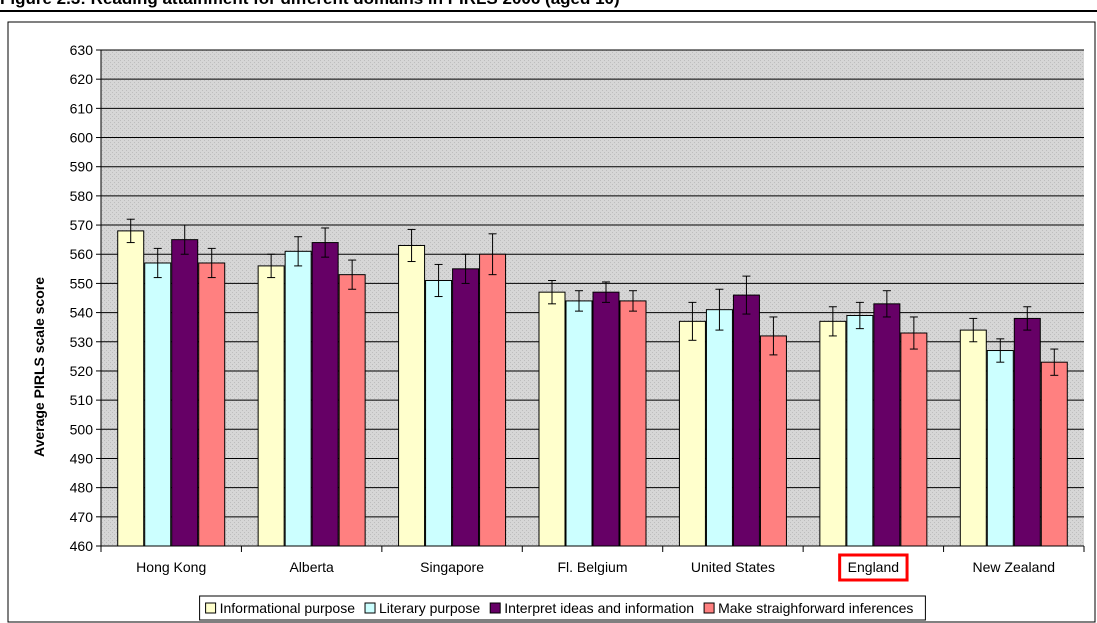  I want to click on legend-label: Interpret ideas and information, so click(599, 608).